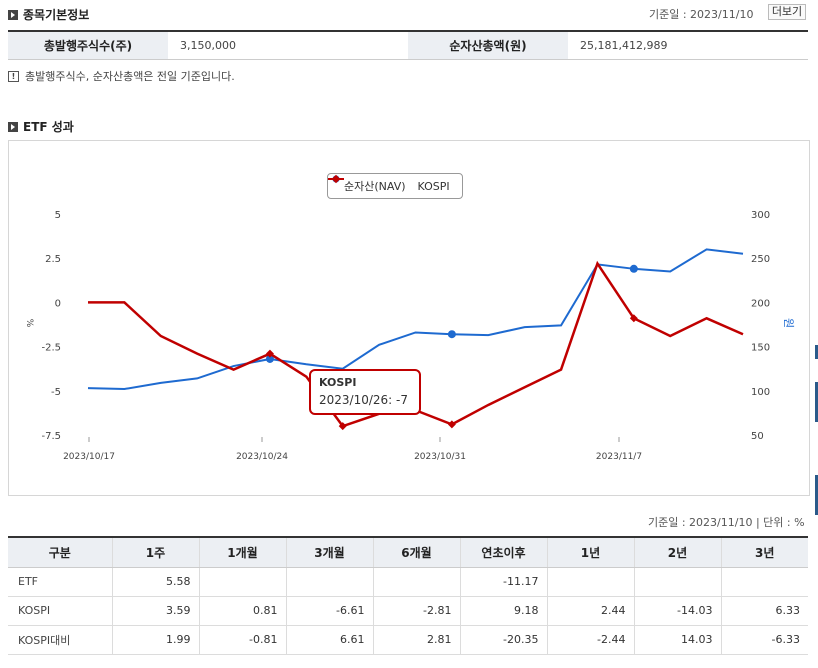  I want to click on perf-header-cell: 6개월, so click(416, 552).